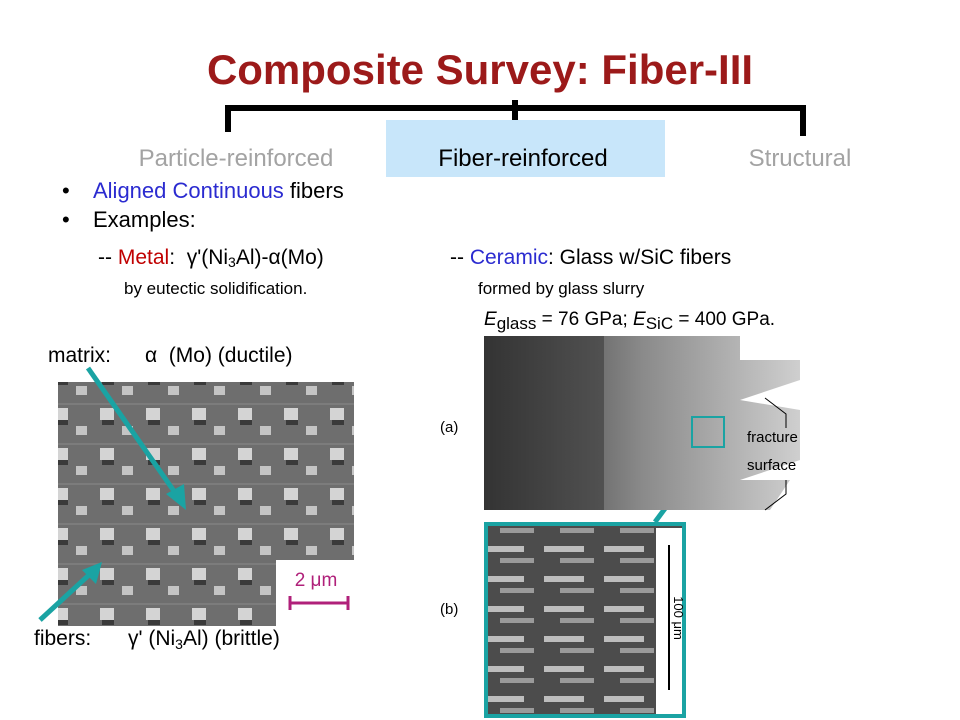 This screenshot has height=720, width=960. I want to click on ceramic-line: -- Ceramic: Glass w/SiC fibers, so click(590, 257).